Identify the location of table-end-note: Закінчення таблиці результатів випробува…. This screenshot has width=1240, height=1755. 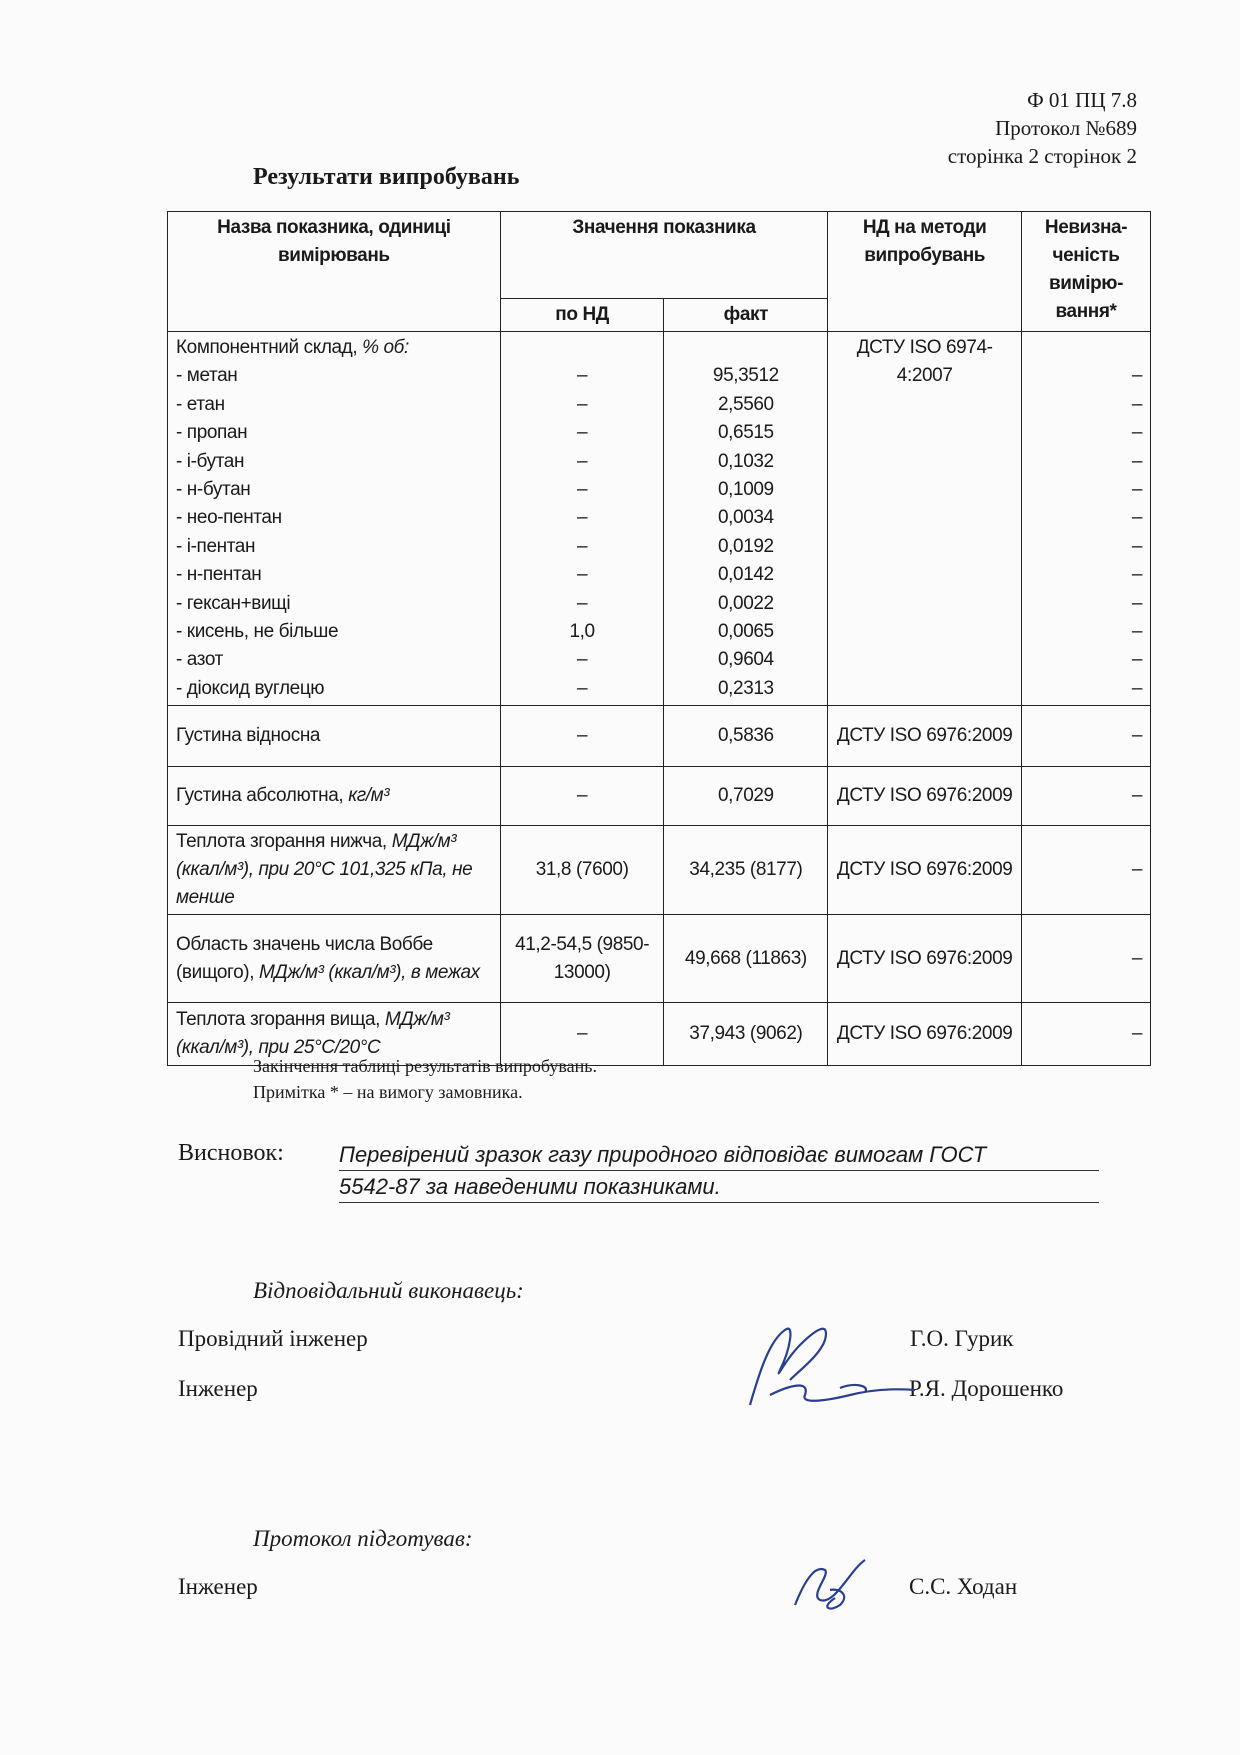
(425, 1066).